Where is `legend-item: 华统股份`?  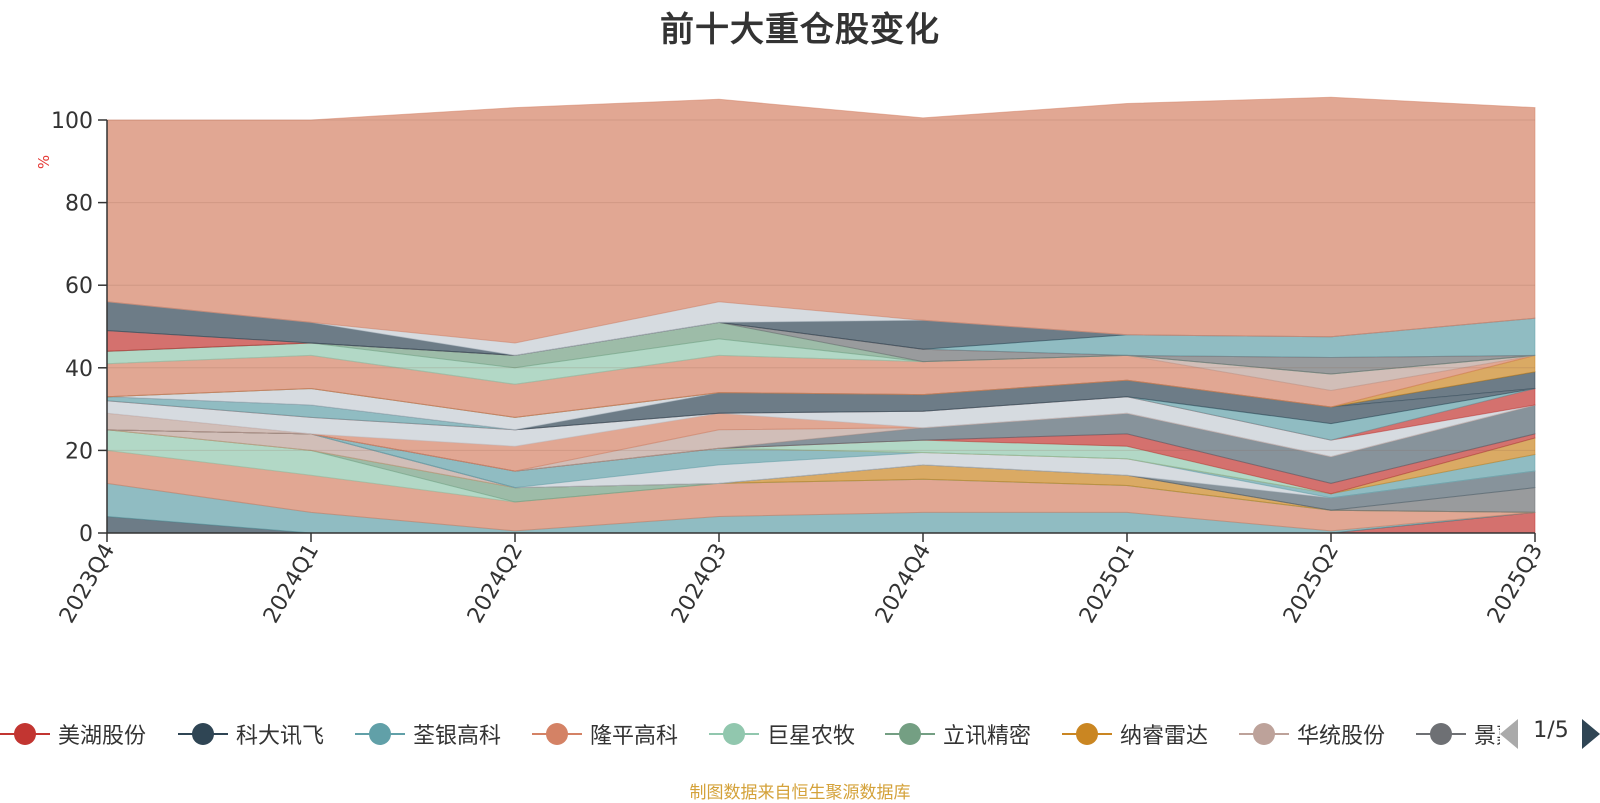 legend-item: 华统股份 is located at coordinates (1312, 734).